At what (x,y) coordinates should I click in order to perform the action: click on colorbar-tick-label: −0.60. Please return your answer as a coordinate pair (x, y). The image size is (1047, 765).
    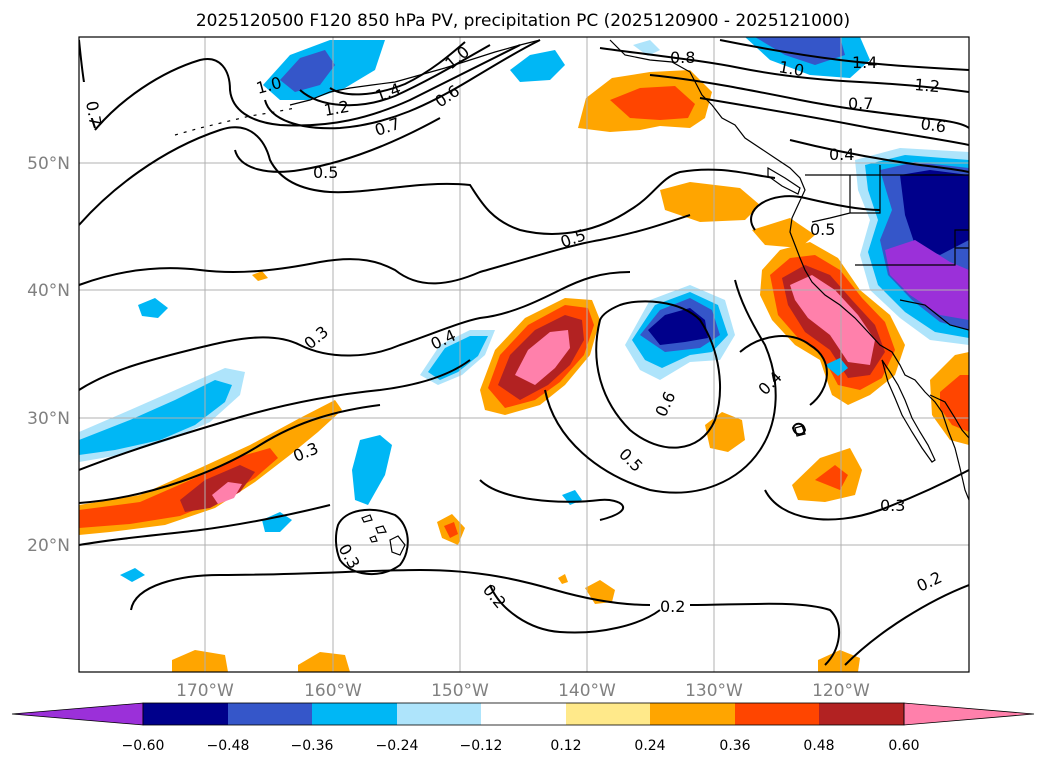
    Looking at the image, I should click on (143, 746).